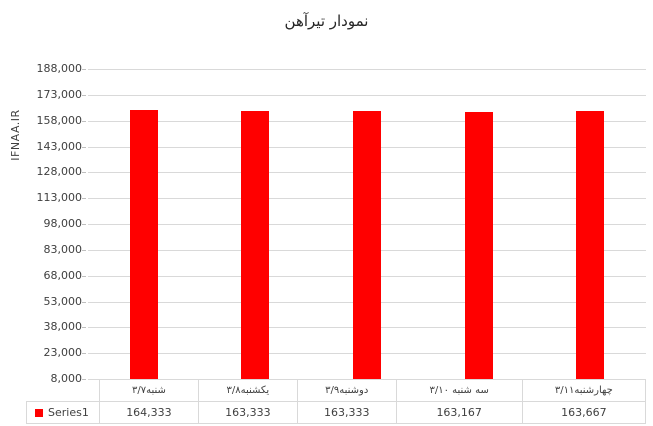 Image resolution: width=653 pixels, height=426 pixels. Describe the element at coordinates (59, 146) in the screenshot. I see `y-axis-tick-label: 143,000` at that location.